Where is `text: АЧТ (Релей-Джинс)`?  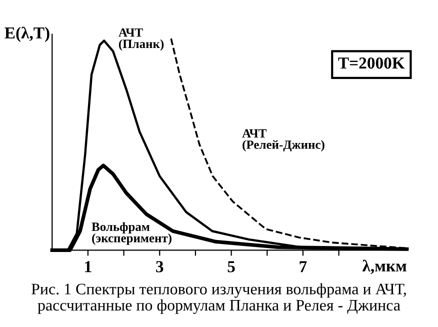 text: АЧТ (Релей-Джинс) is located at coordinates (283, 140).